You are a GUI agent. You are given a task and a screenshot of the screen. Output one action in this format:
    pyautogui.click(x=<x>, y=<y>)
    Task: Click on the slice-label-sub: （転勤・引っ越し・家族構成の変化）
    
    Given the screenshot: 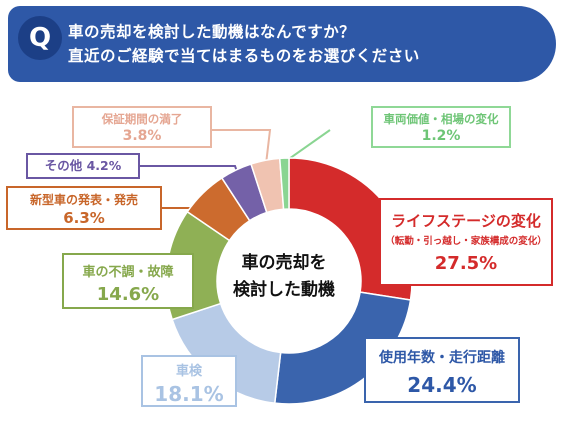 What is the action you would take?
    pyautogui.click(x=466, y=241)
    